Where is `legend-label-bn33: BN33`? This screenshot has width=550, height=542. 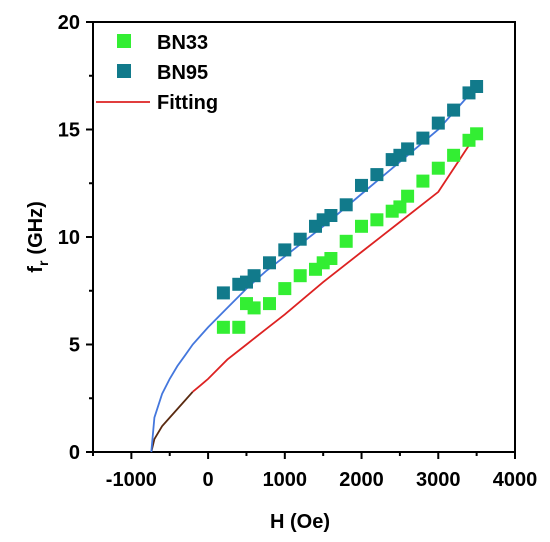
legend-label-bn33: BN33 is located at coordinates (182, 43).